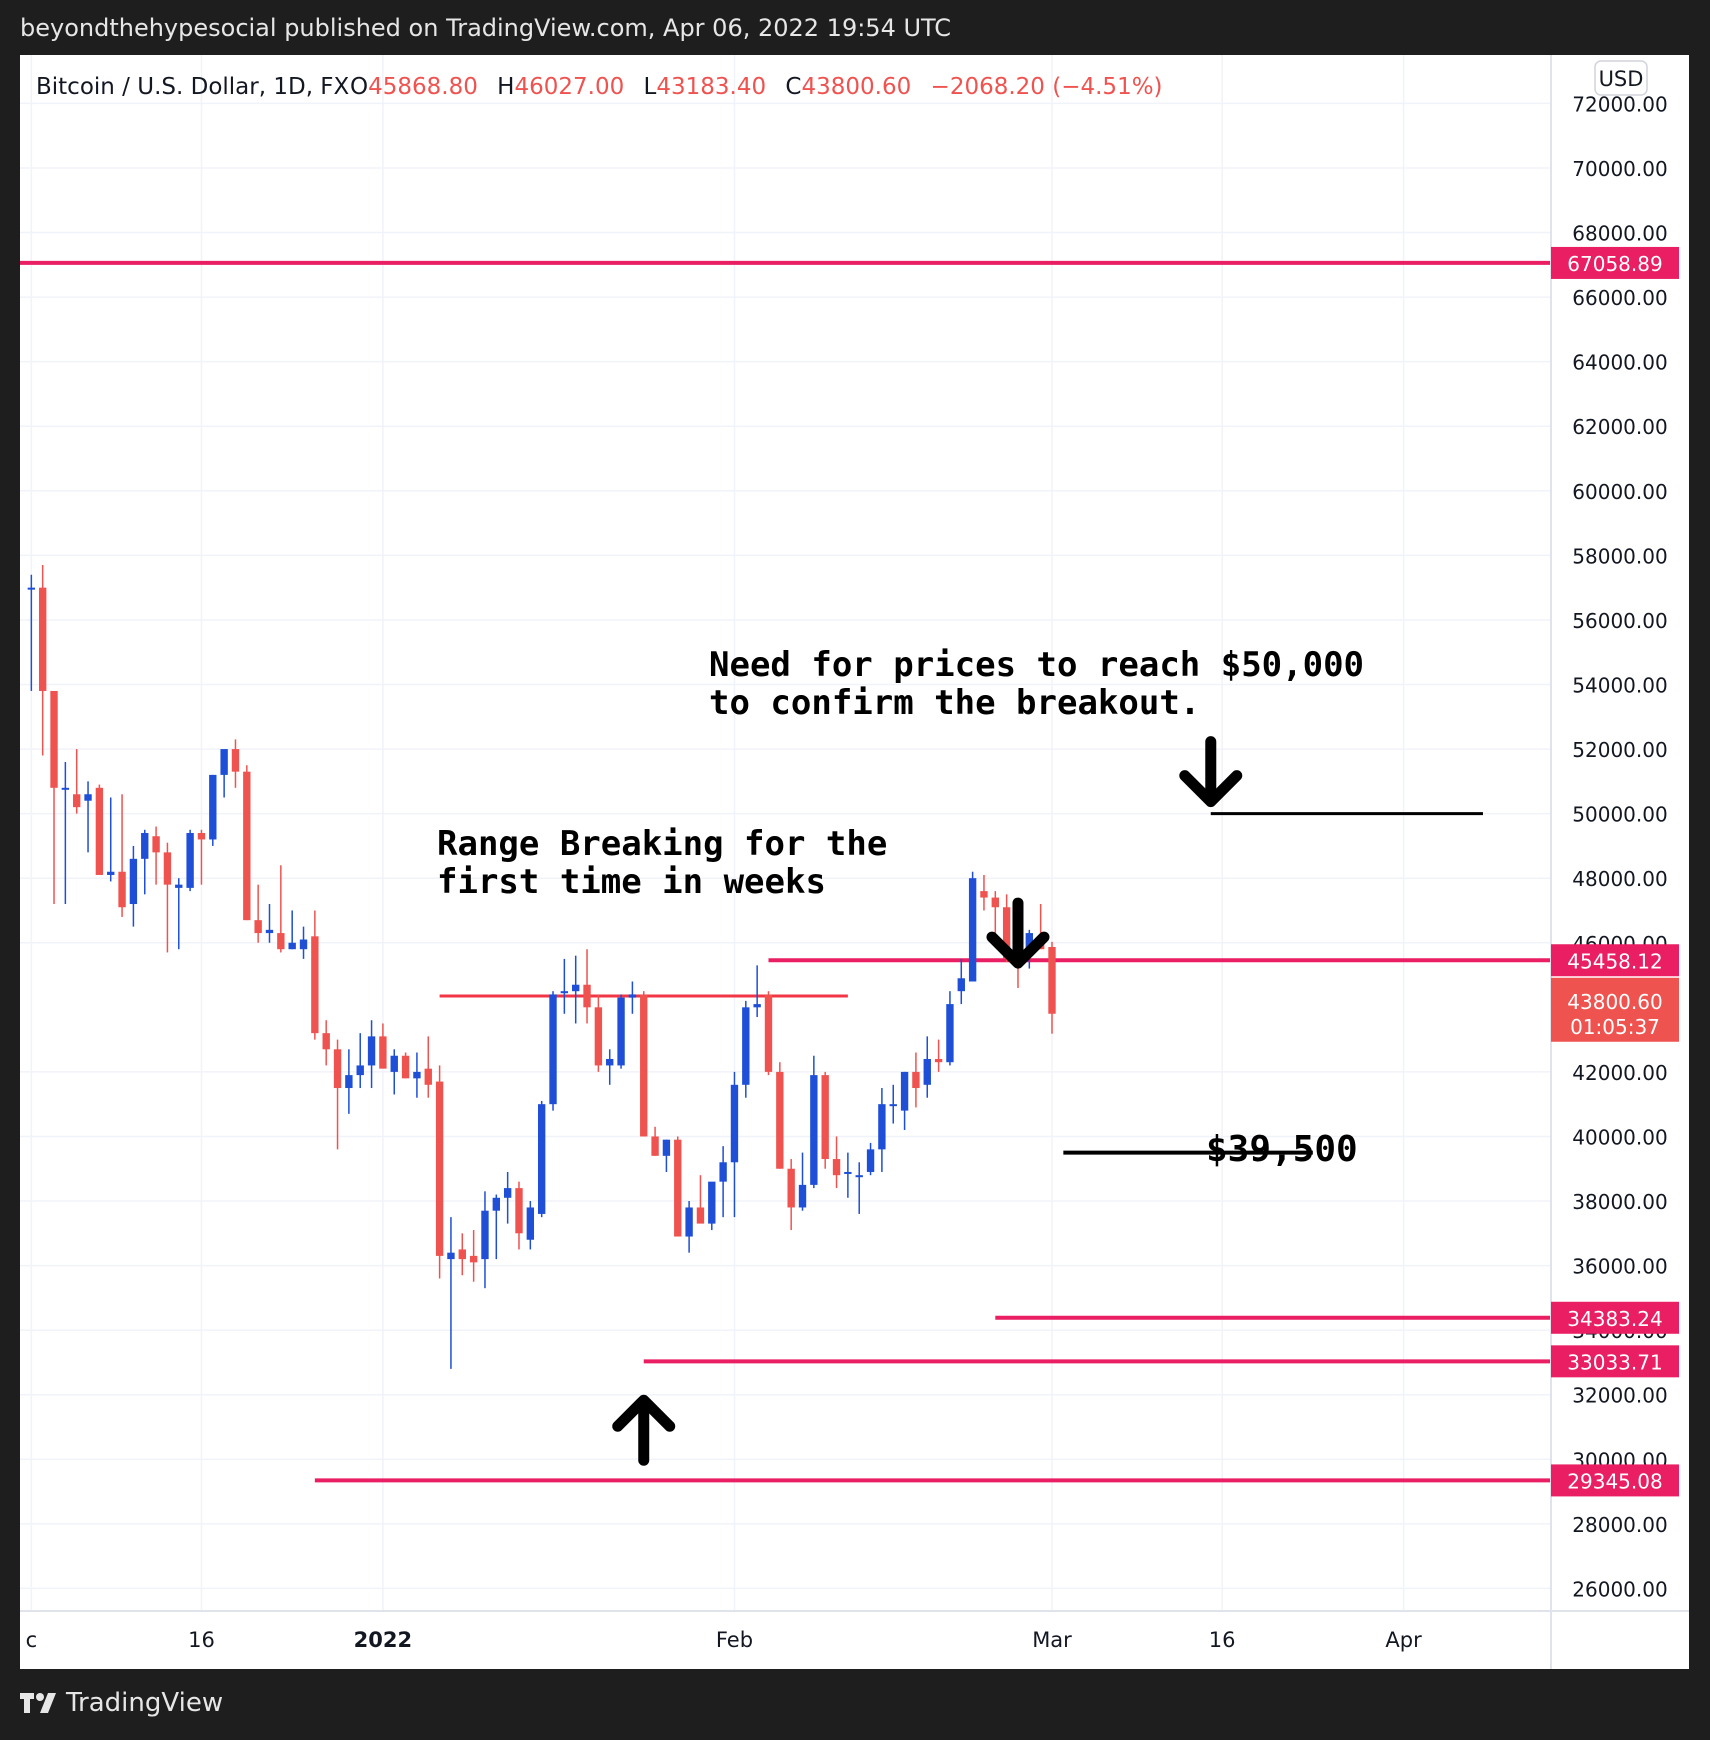 The image size is (1710, 1740). What do you see at coordinates (1615, 1027) in the screenshot?
I see `countdown-label: 01:05:37` at bounding box center [1615, 1027].